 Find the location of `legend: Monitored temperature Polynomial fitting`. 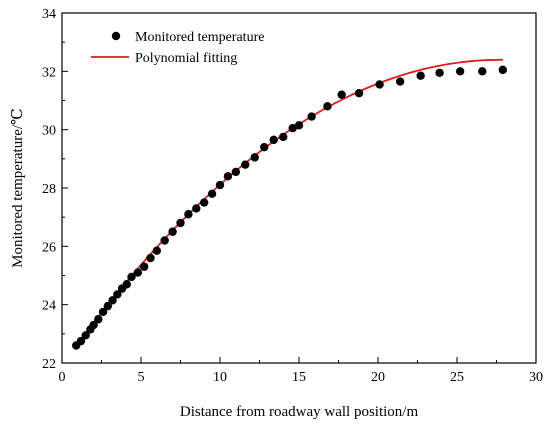

legend: Monitored temperature Polynomial fitting is located at coordinates (177, 48).